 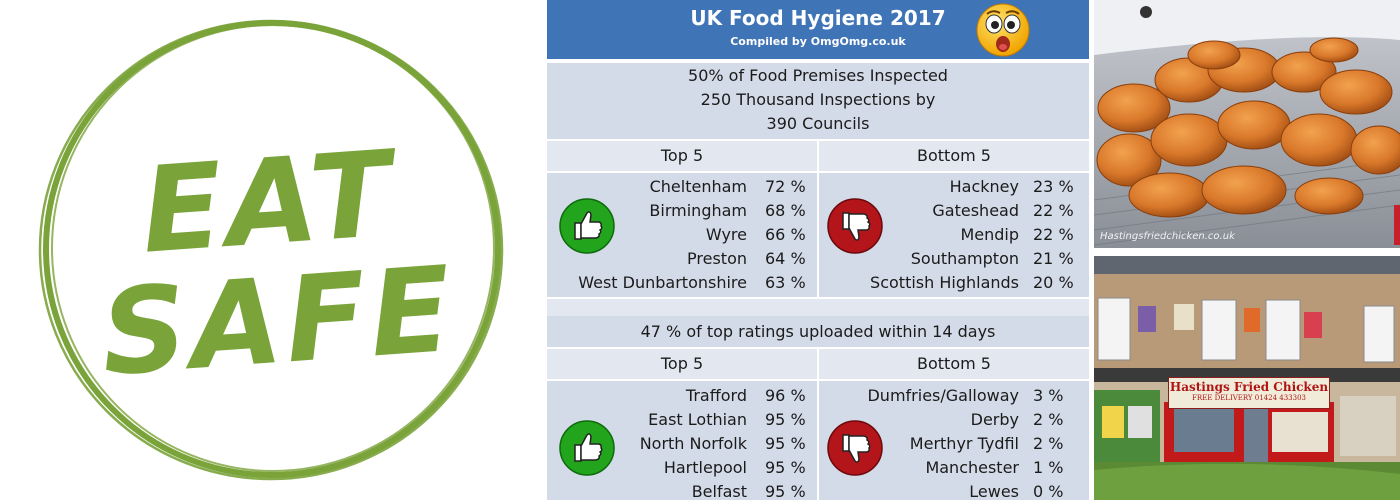 What do you see at coordinates (1048, 491) in the screenshot?
I see `council-pct: 0 %` at bounding box center [1048, 491].